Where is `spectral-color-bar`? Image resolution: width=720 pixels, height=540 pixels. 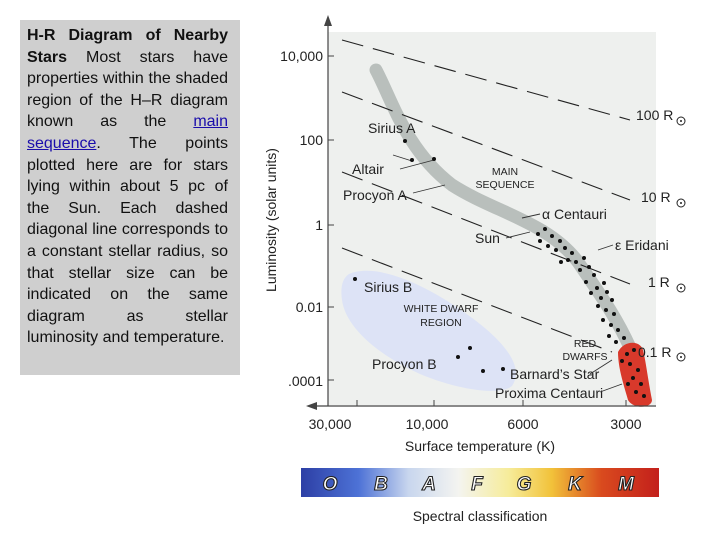
spectral-color-bar is located at coordinates (480, 482).